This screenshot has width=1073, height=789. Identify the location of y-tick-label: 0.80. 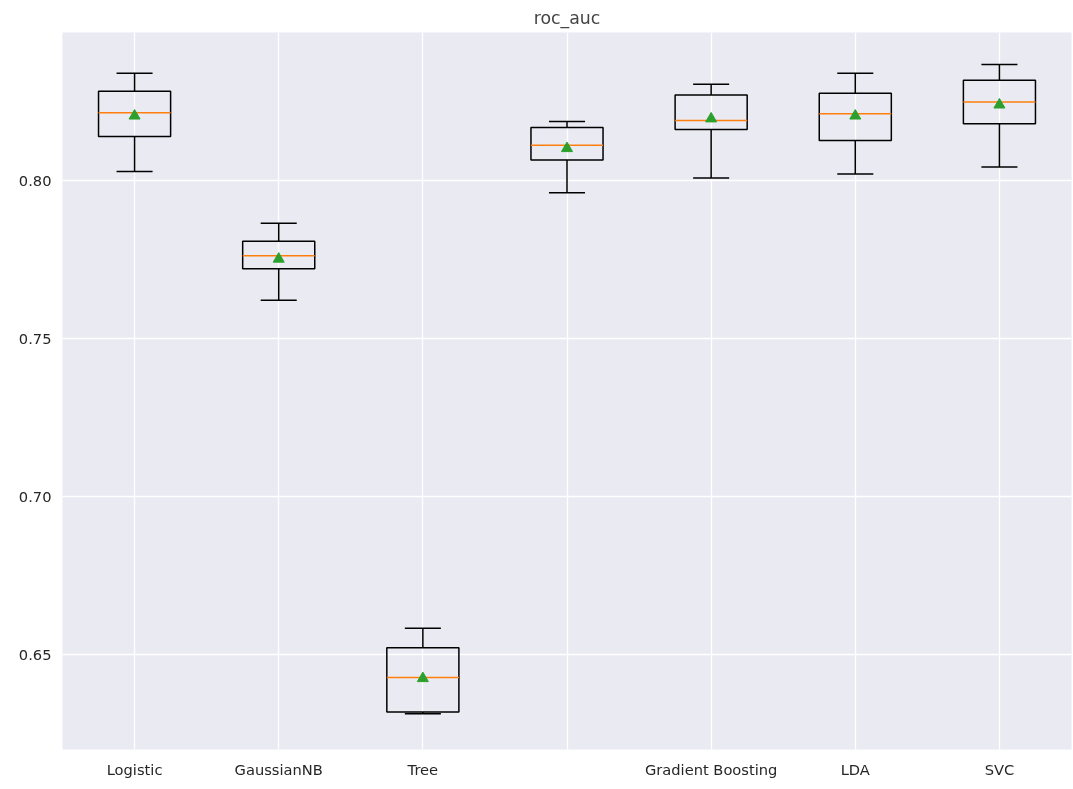
(35, 180).